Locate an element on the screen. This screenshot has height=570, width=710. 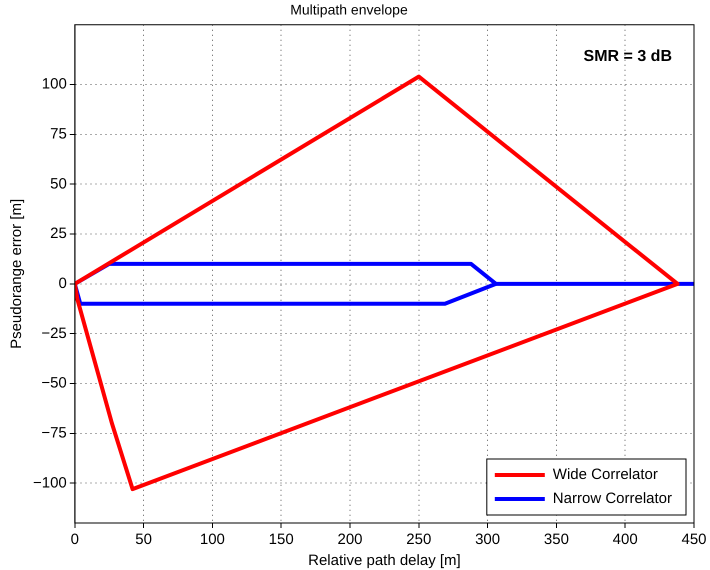
x-tick-label: 400 is located at coordinates (625, 539).